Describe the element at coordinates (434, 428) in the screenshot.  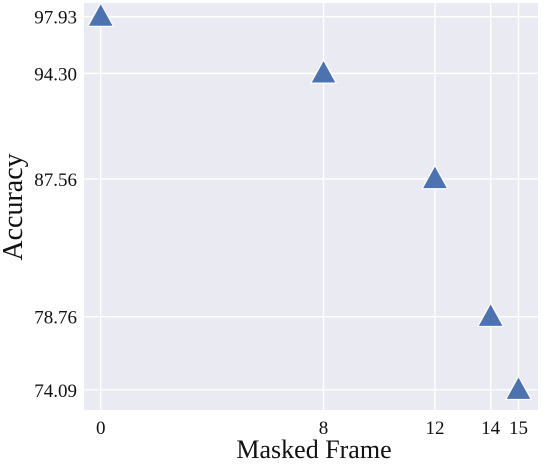
I see `x-tick-label: 12` at that location.